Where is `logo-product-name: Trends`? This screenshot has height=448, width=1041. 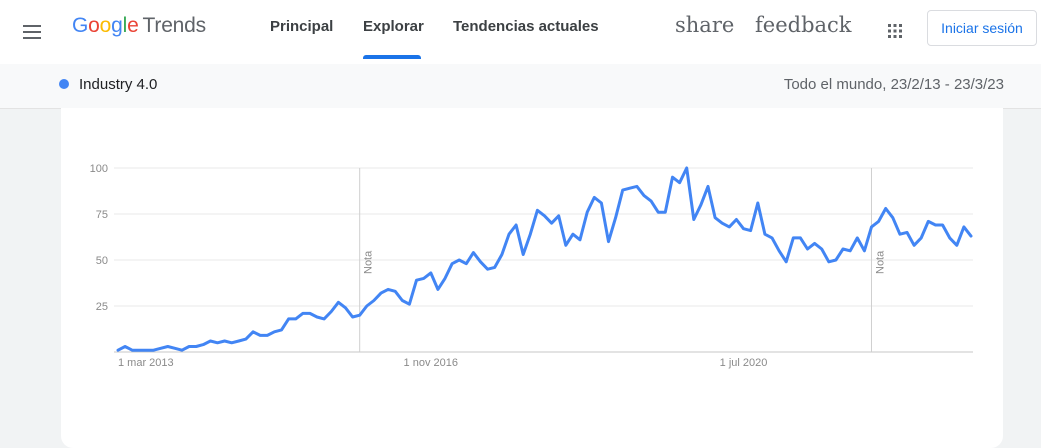 logo-product-name: Trends is located at coordinates (174, 25).